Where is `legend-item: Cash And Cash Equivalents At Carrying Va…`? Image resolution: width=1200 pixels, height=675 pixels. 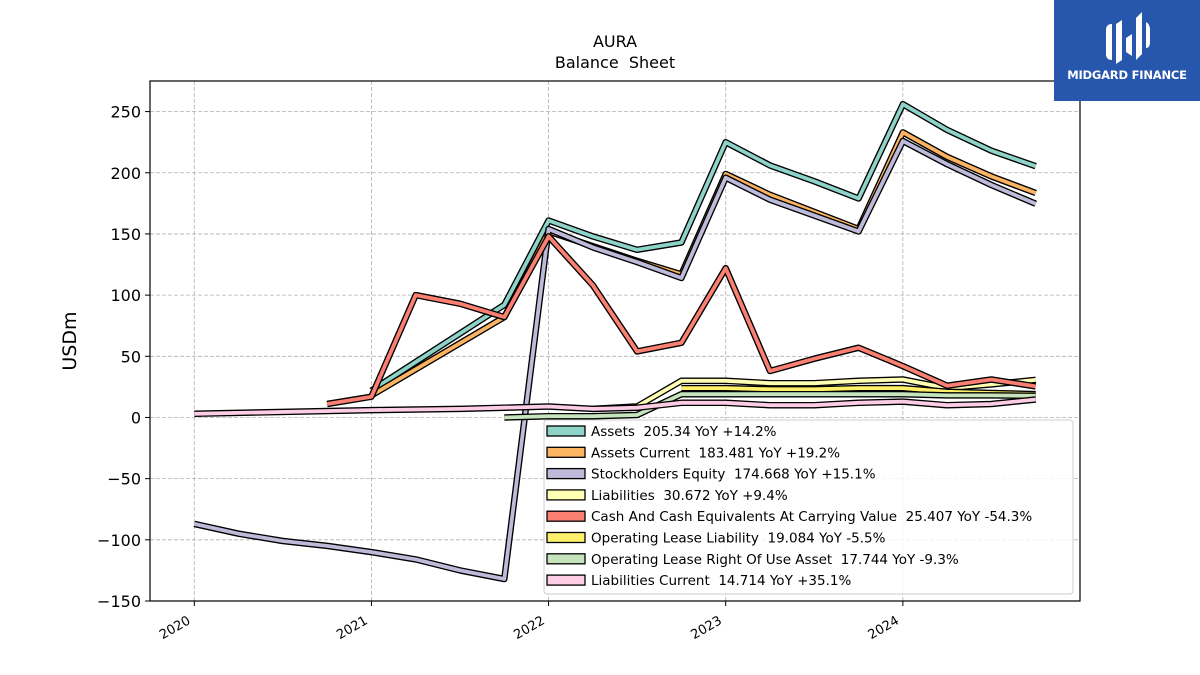
legend-item: Cash And Cash Equivalents At Carrying Va… is located at coordinates (789, 517).